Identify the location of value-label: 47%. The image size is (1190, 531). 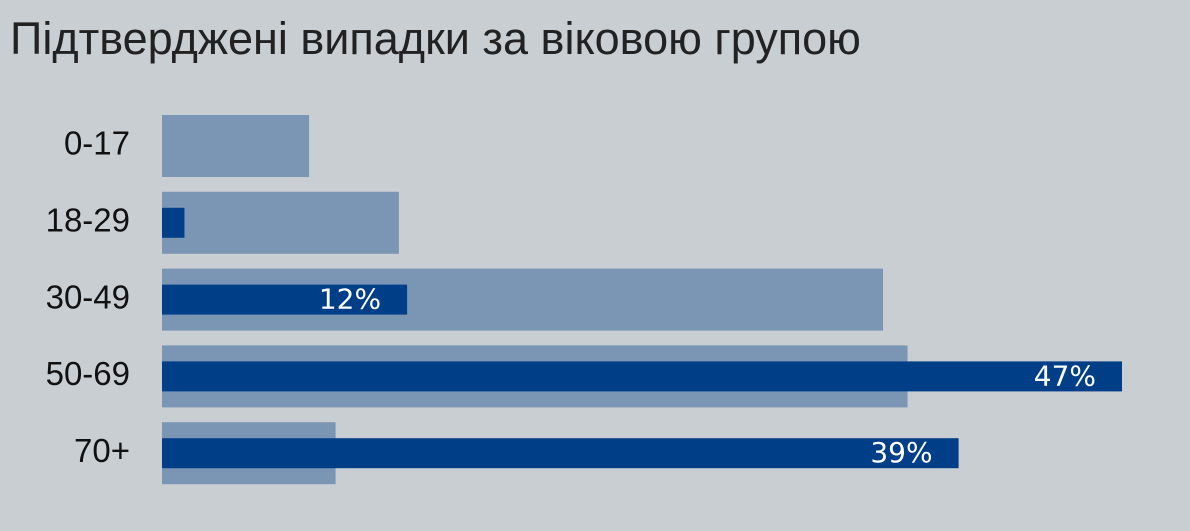
(1065, 375).